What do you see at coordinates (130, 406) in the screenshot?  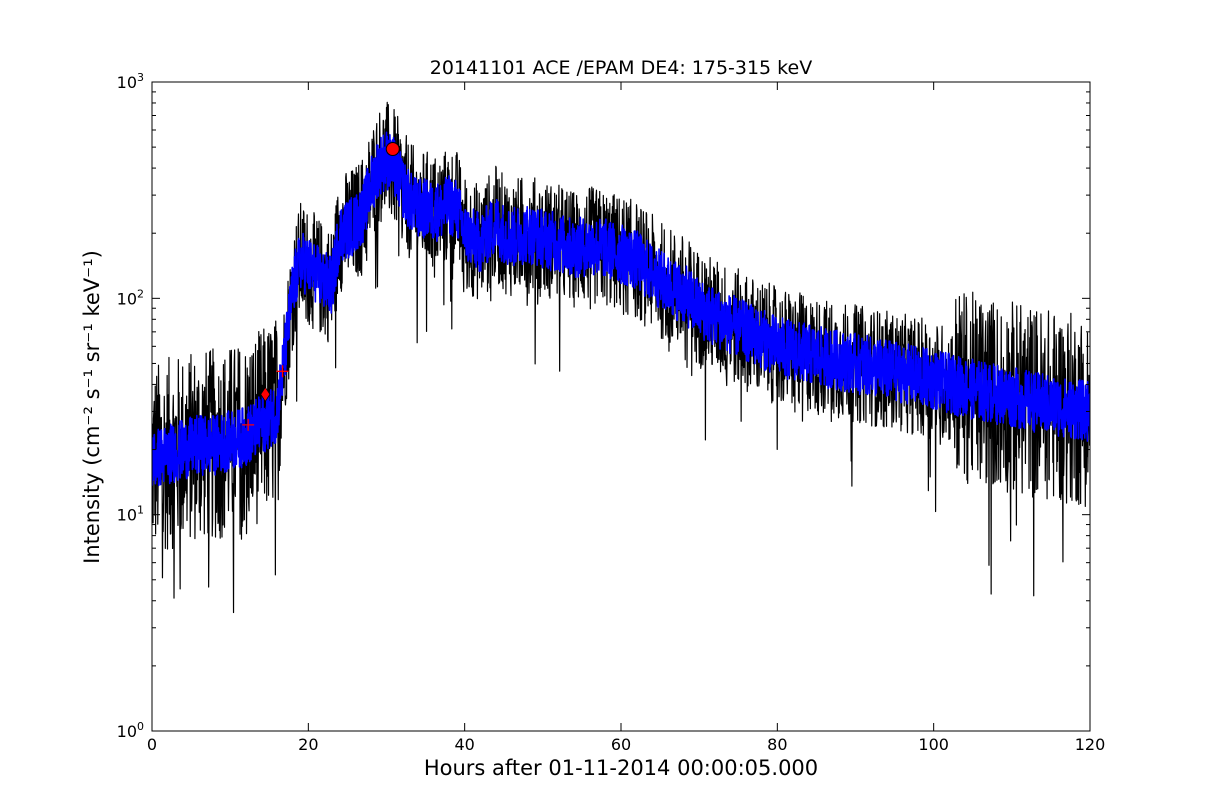 I see `y-tick-labels: 10⁰ 10¹ 10² 10³` at bounding box center [130, 406].